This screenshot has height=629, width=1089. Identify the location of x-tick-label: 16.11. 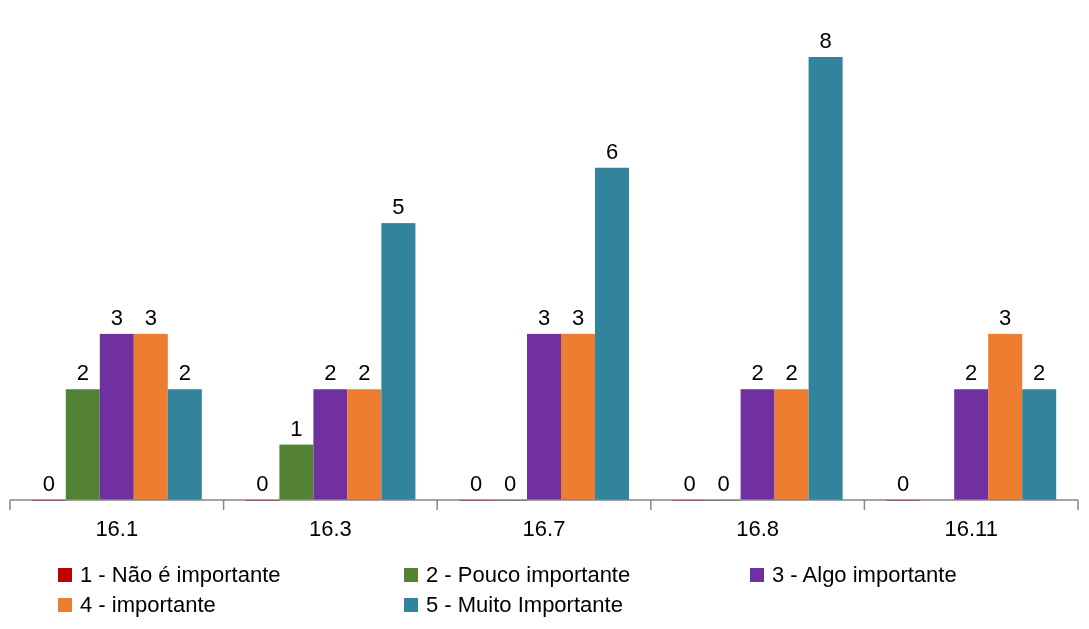
(971, 528).